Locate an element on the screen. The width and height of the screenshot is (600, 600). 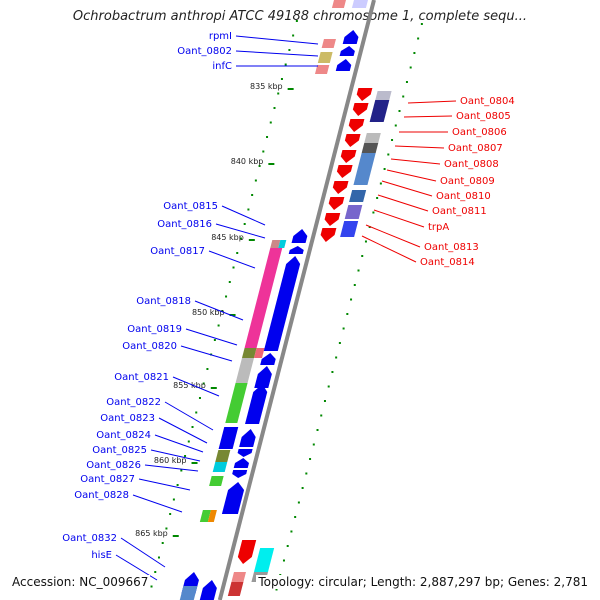
gene-label-left: Oant_0821 is located at coordinates (141, 377).